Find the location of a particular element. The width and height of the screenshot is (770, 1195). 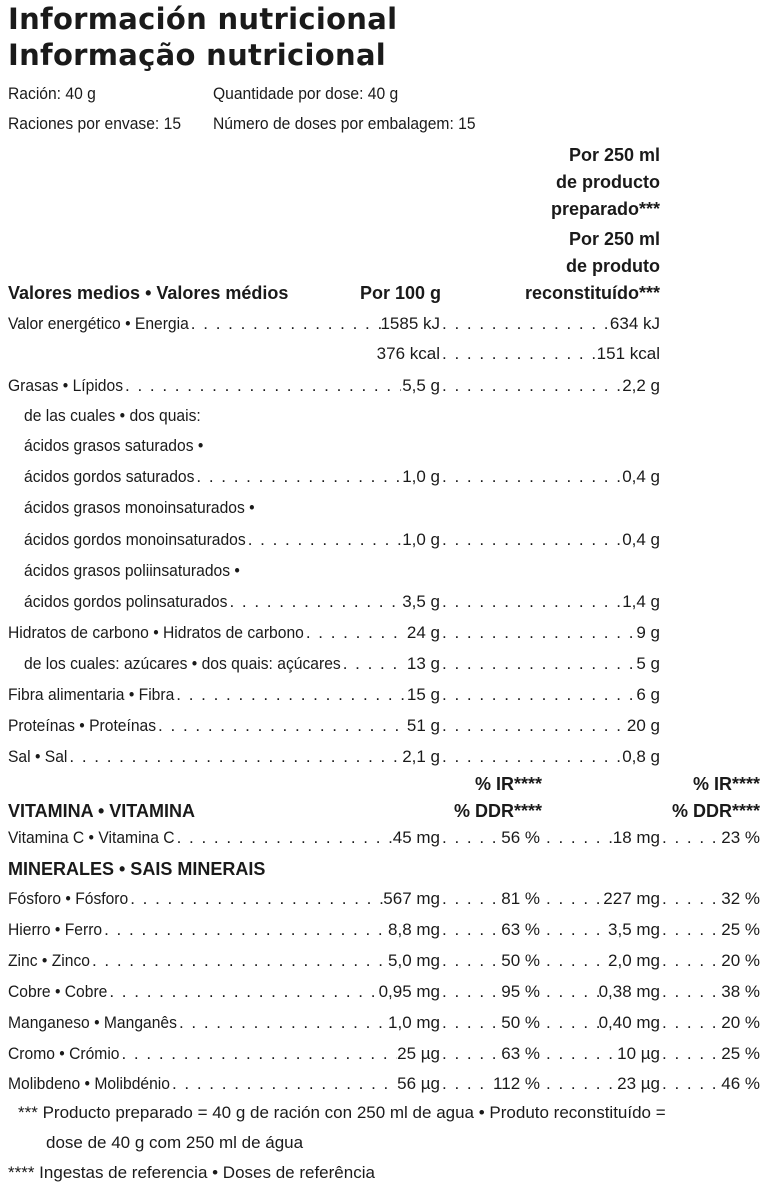

minerals-label: Hierro • Ferro is located at coordinates (55, 929).